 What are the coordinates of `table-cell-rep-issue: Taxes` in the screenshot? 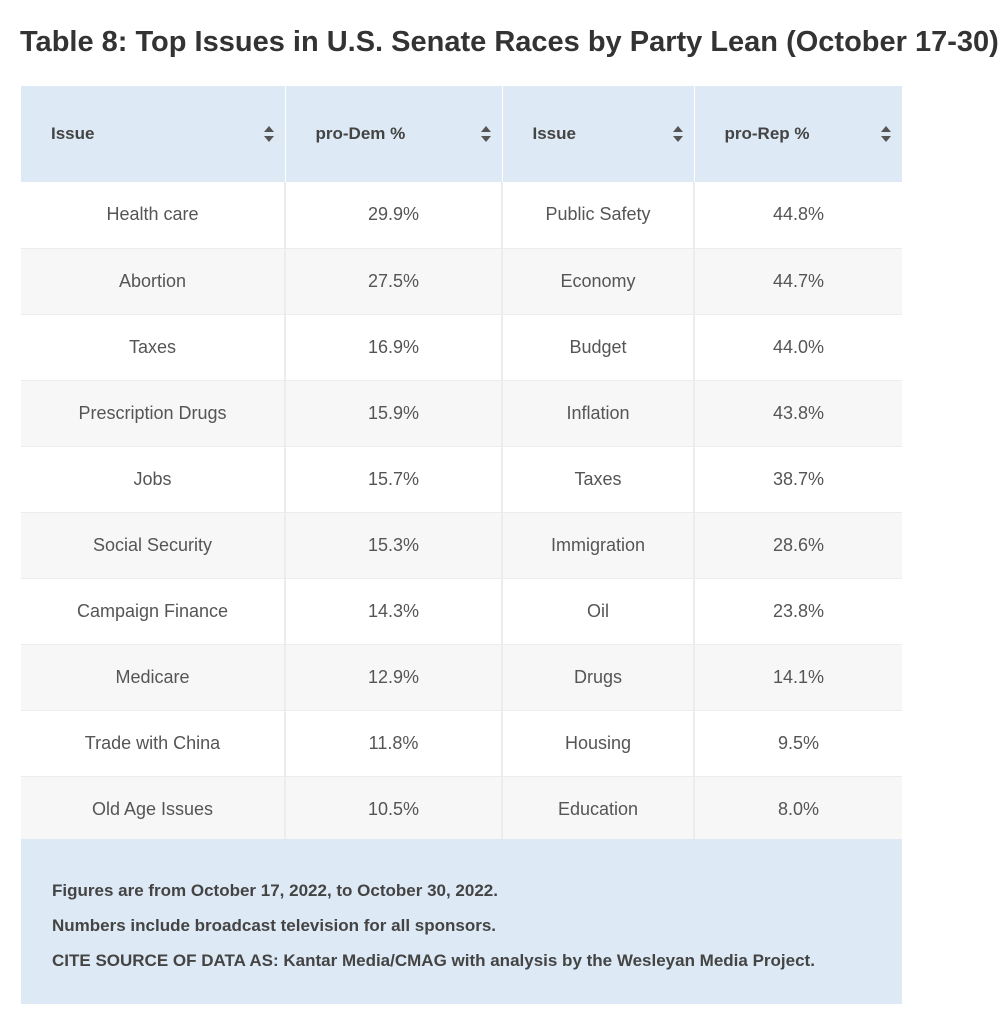 It's located at (598, 479).